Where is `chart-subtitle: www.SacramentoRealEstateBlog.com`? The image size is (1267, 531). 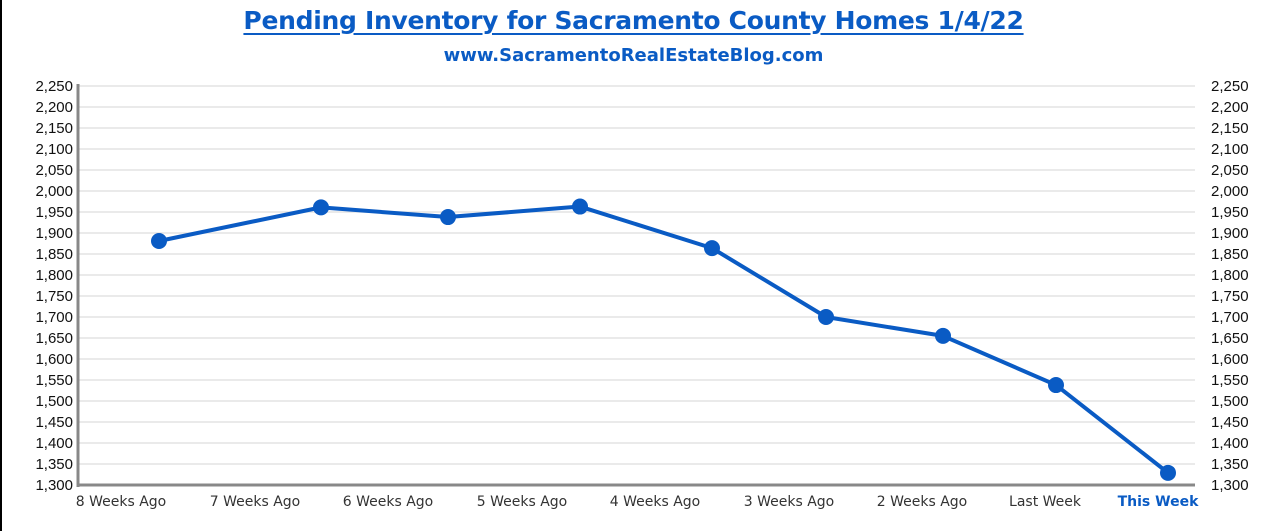 chart-subtitle: www.SacramentoRealEstateBlog.com is located at coordinates (633, 55).